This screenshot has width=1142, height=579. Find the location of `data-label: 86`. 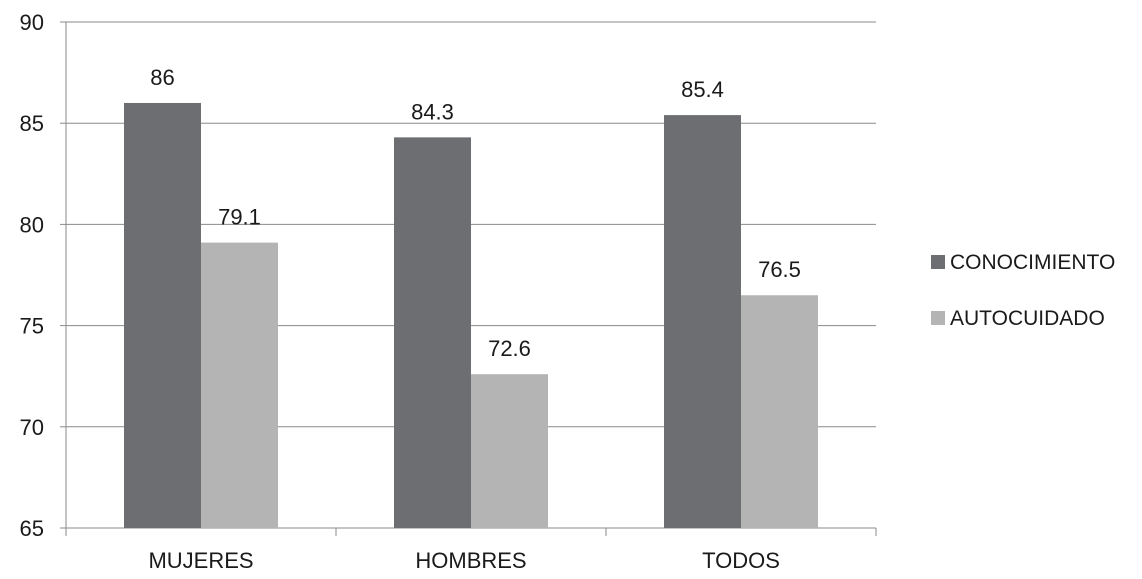

data-label: 86 is located at coordinates (162, 77).